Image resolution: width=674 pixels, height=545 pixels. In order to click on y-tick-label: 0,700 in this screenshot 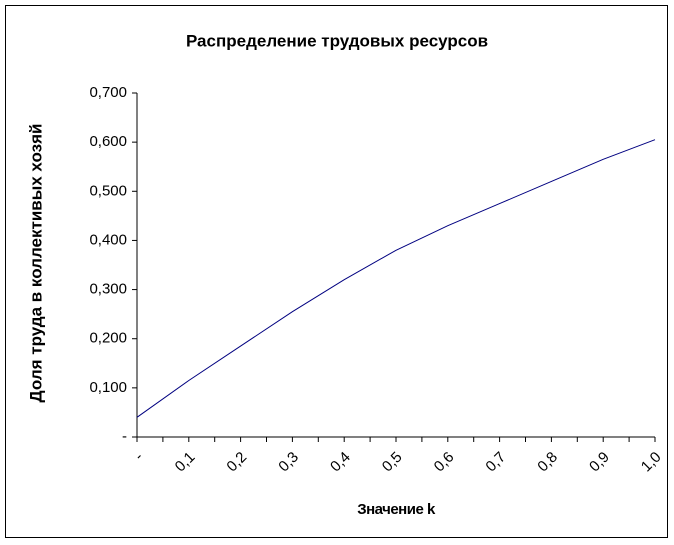, I will do `click(108, 92)`.